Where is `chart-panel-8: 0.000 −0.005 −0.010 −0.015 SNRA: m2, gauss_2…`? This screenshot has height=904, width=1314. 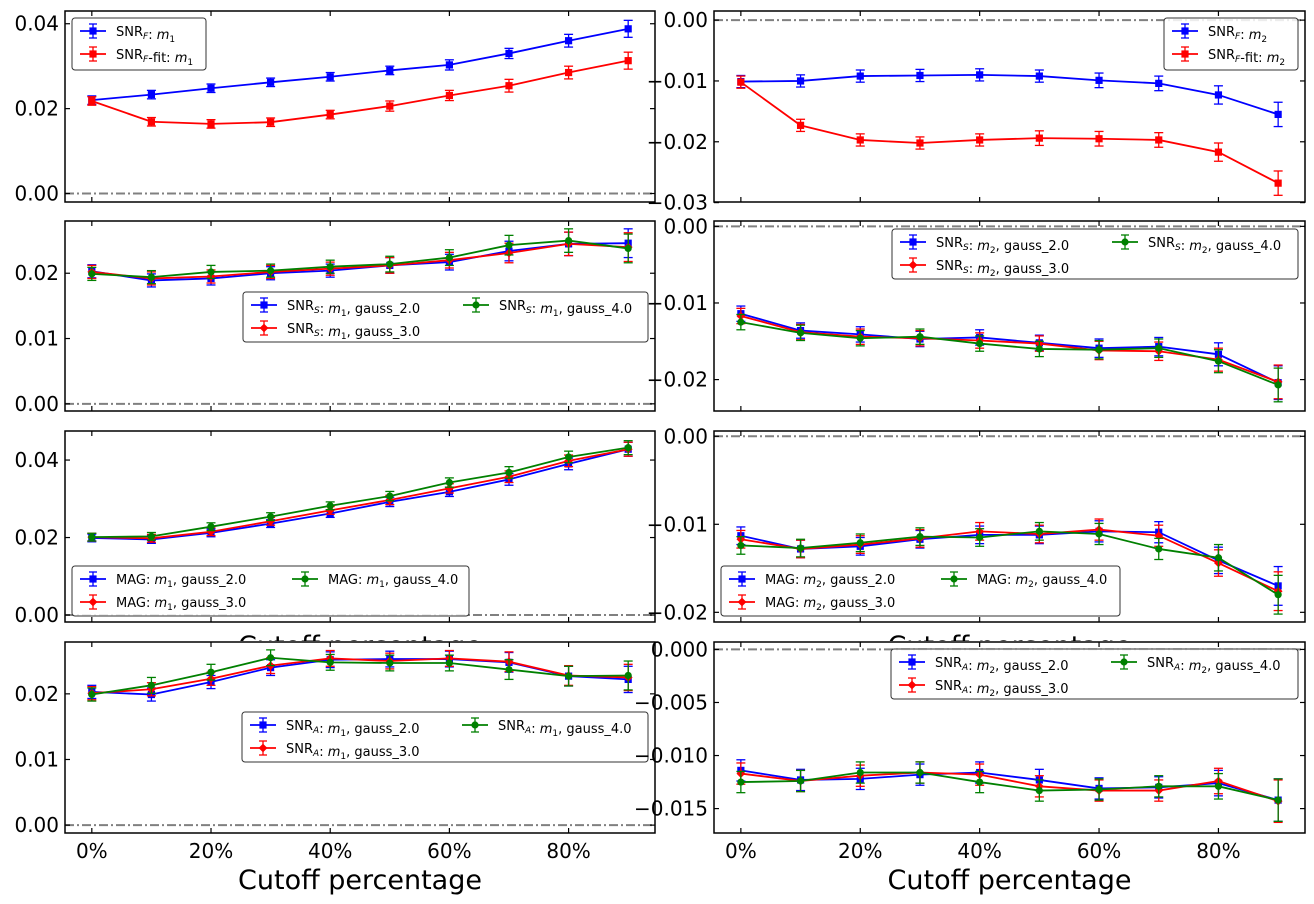 chart-panel-8: 0.000 −0.005 −0.010 −0.015 SNRA: m2, gauss_2… is located at coordinates (970, 735).